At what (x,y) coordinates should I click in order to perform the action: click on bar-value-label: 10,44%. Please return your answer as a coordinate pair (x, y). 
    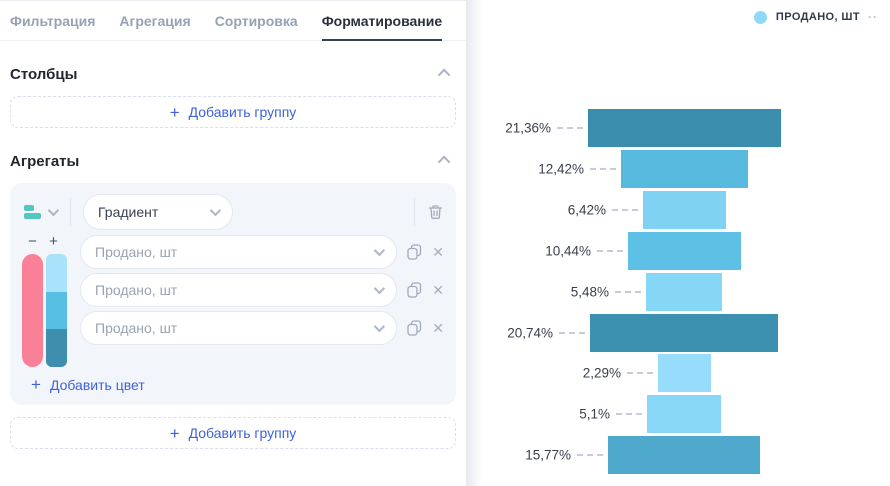
    Looking at the image, I should click on (568, 251).